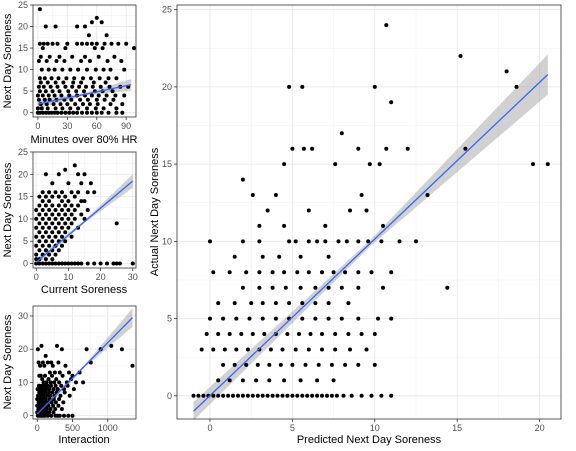 The image size is (576, 451). What do you see at coordinates (169, 396) in the screenshot?
I see `y-tick-label: 0` at bounding box center [169, 396].